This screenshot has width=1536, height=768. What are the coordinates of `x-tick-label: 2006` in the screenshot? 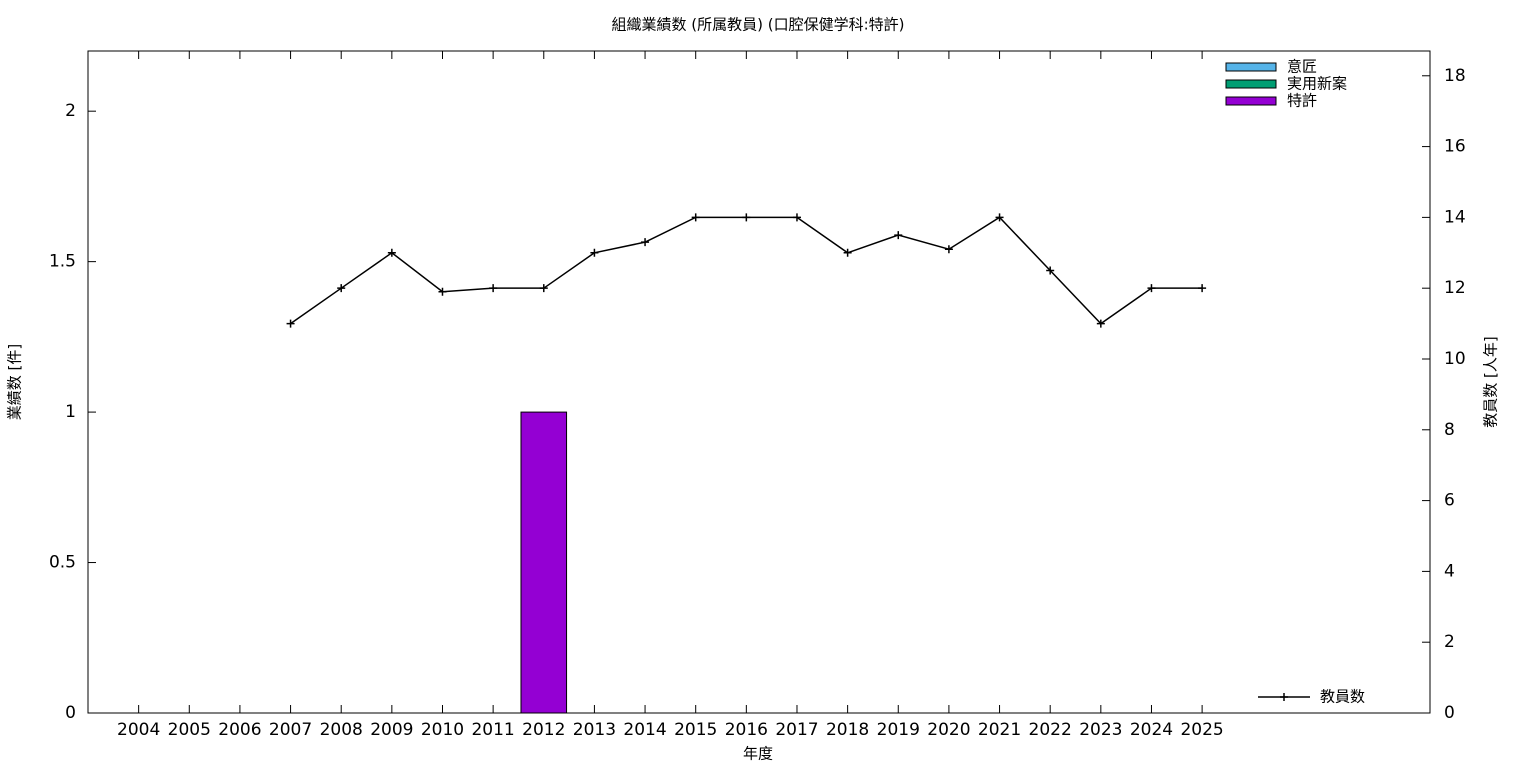 It's located at (239, 730).